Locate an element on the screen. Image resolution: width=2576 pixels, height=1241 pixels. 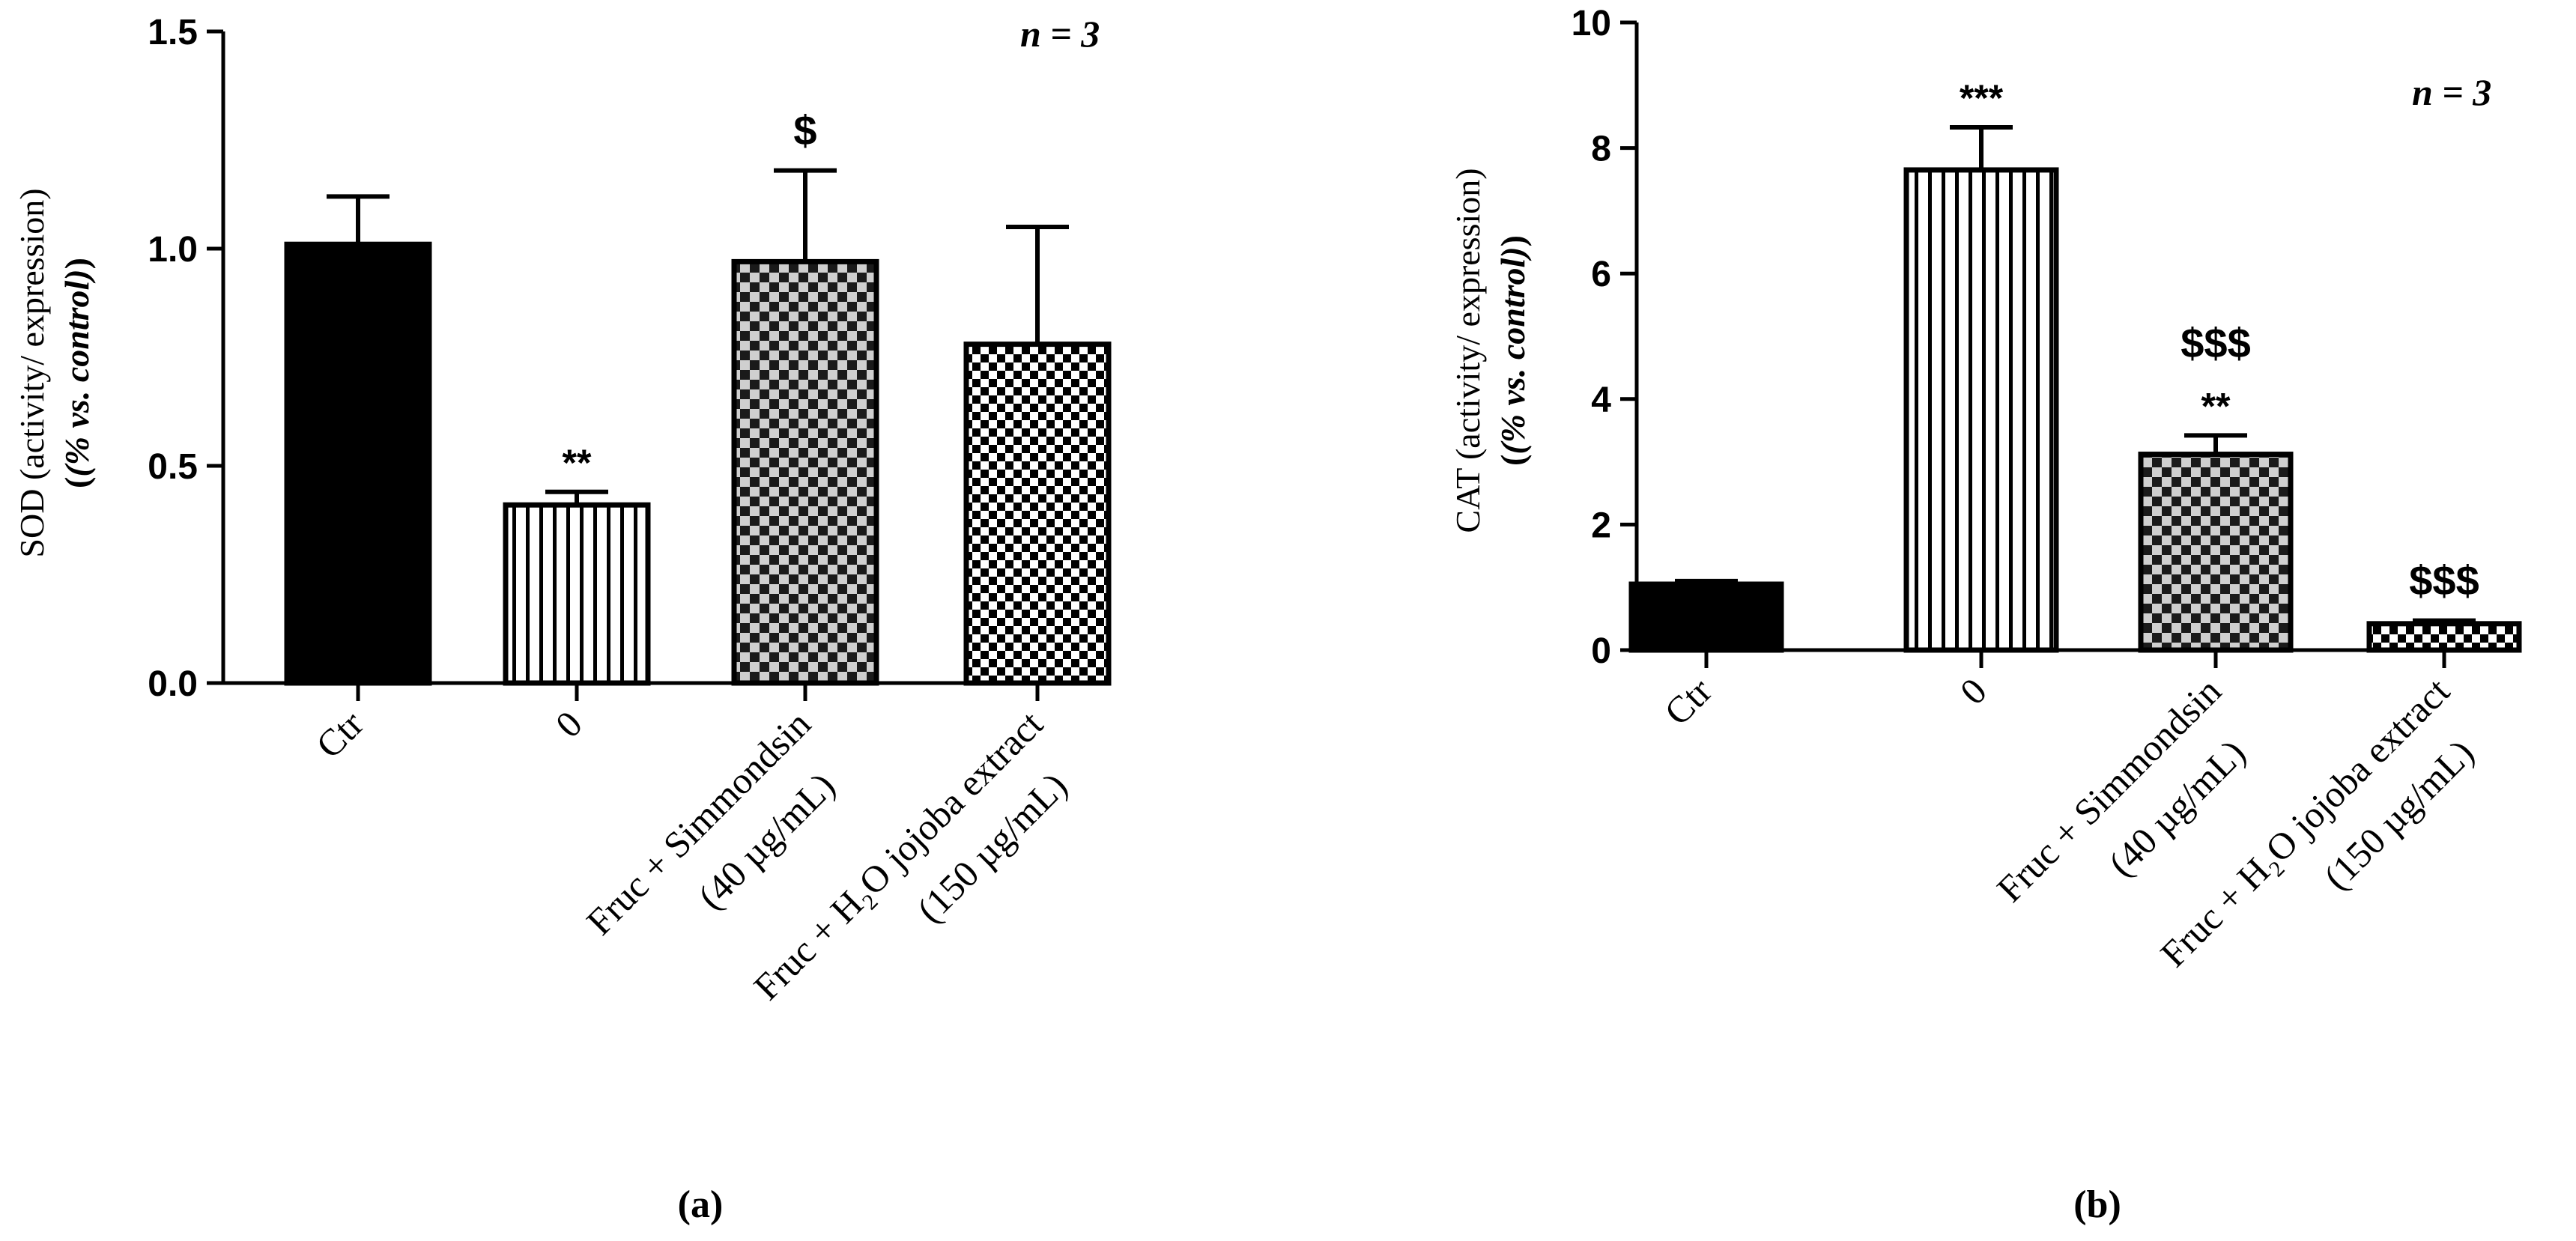
cat-y-tick-label: 8 is located at coordinates (1601, 149).